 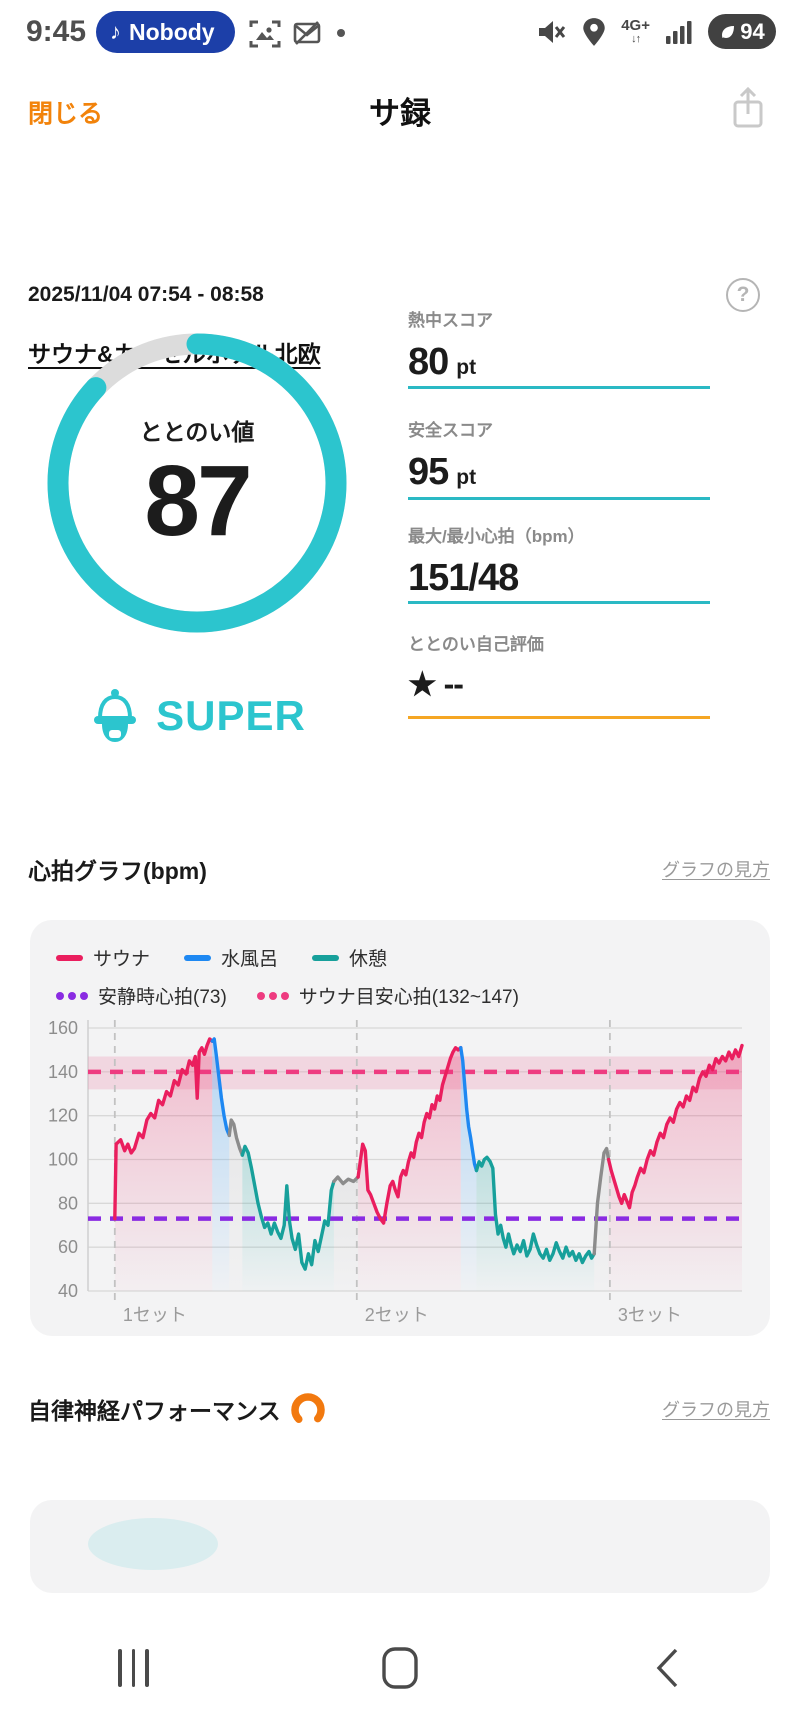 I want to click on stat-heat-score: 熱中スコア 80 pt, so click(x=559, y=347).